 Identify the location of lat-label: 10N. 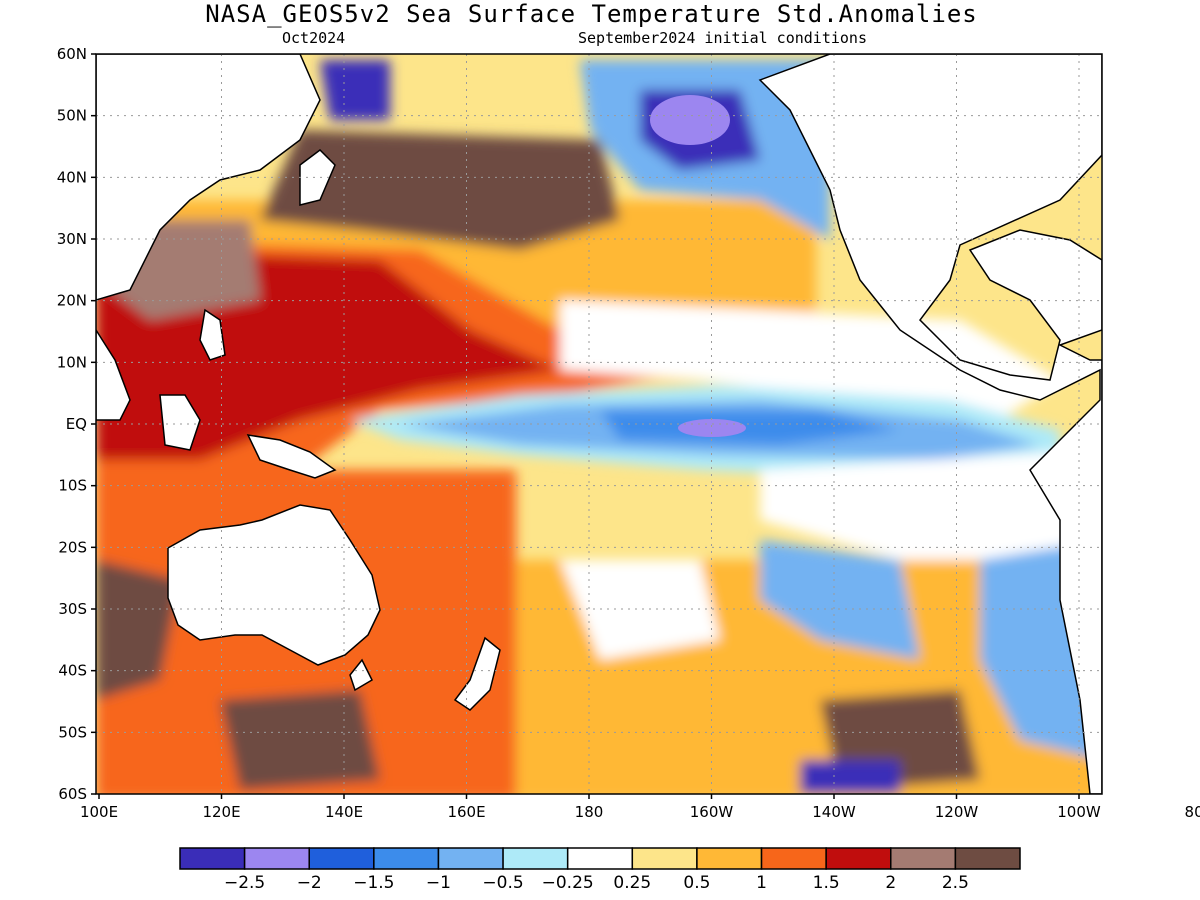
(72, 362).